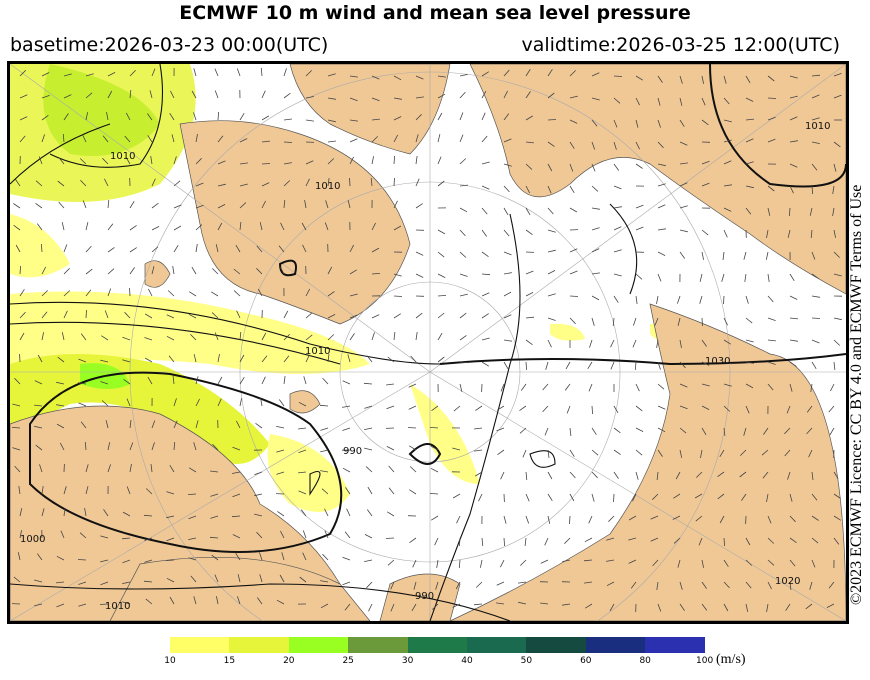 Image resolution: width=870 pixels, height=680 pixels. I want to click on colorbar-unit: (m/s), so click(731, 659).